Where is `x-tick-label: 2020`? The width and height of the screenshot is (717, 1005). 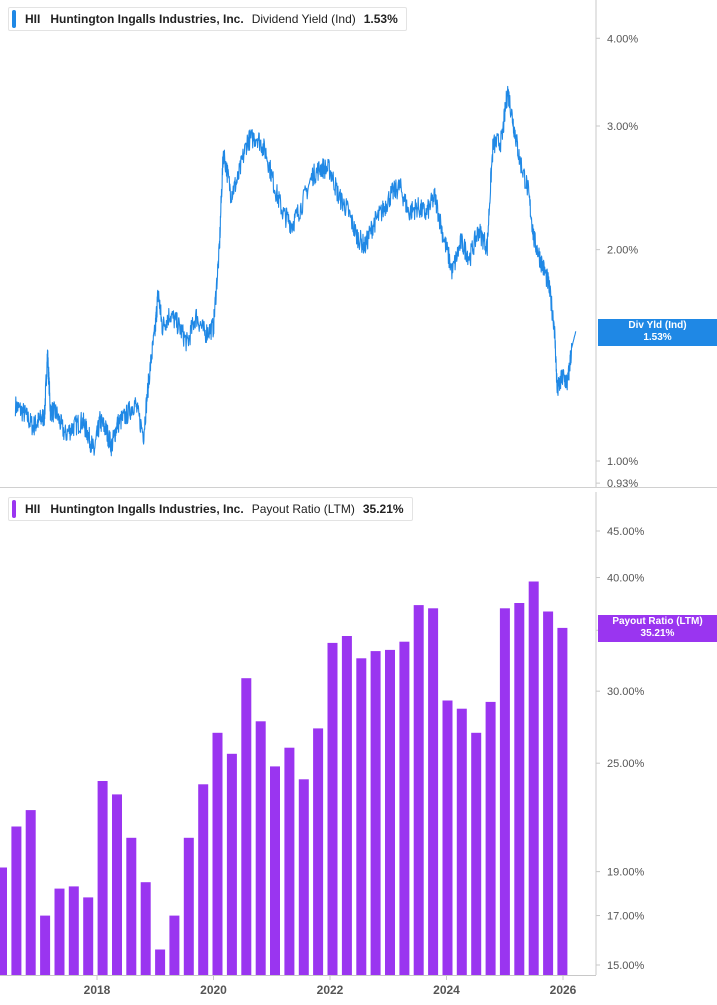
x-tick-label: 2020 is located at coordinates (213, 990).